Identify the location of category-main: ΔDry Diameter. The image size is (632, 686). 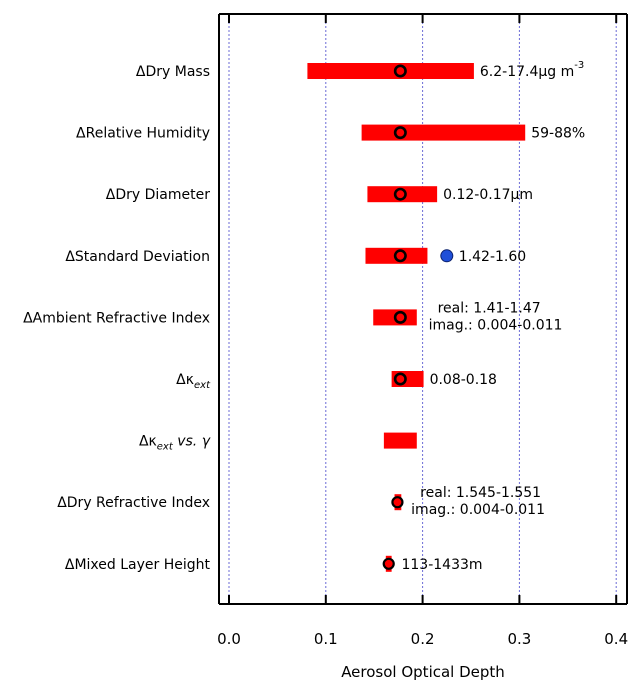
(158, 195).